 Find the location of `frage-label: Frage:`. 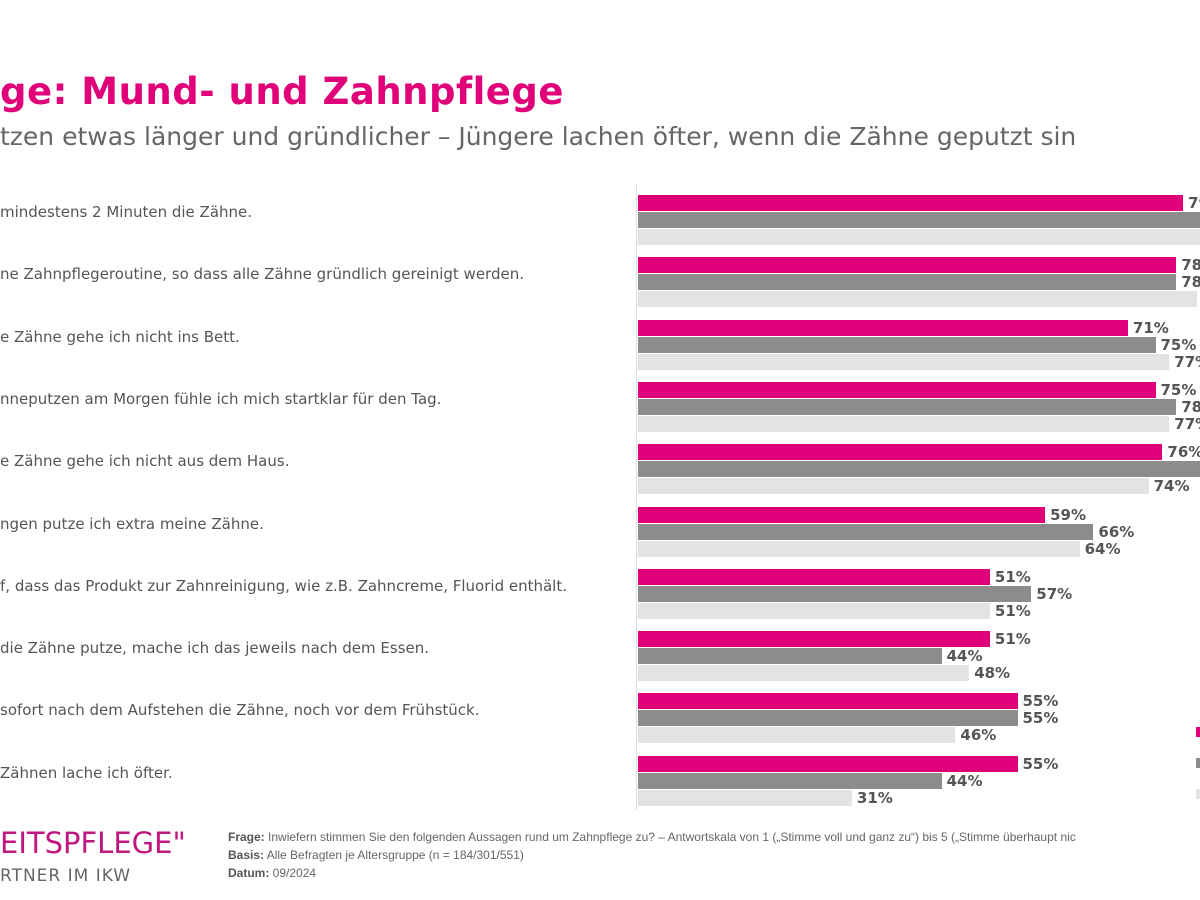

frage-label: Frage: is located at coordinates (246, 837).